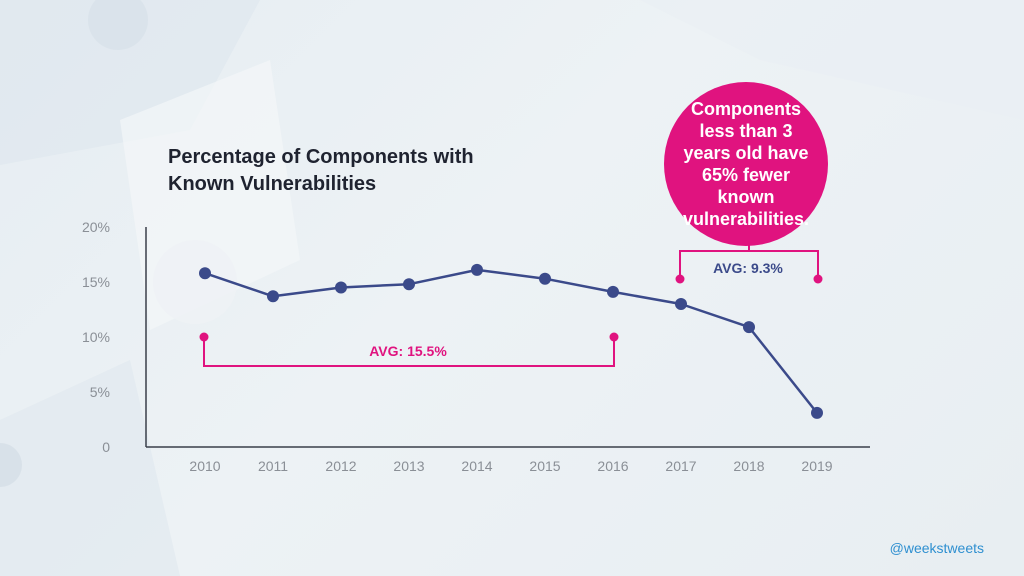 This screenshot has width=1024, height=576. Describe the element at coordinates (204, 466) in the screenshot. I see `x-tick-label: 2010` at that location.